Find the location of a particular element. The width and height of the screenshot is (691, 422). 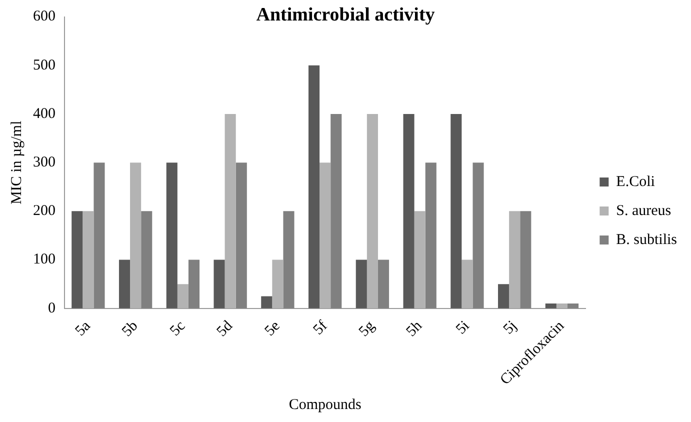

y-tick-label: 500 is located at coordinates (44, 65).